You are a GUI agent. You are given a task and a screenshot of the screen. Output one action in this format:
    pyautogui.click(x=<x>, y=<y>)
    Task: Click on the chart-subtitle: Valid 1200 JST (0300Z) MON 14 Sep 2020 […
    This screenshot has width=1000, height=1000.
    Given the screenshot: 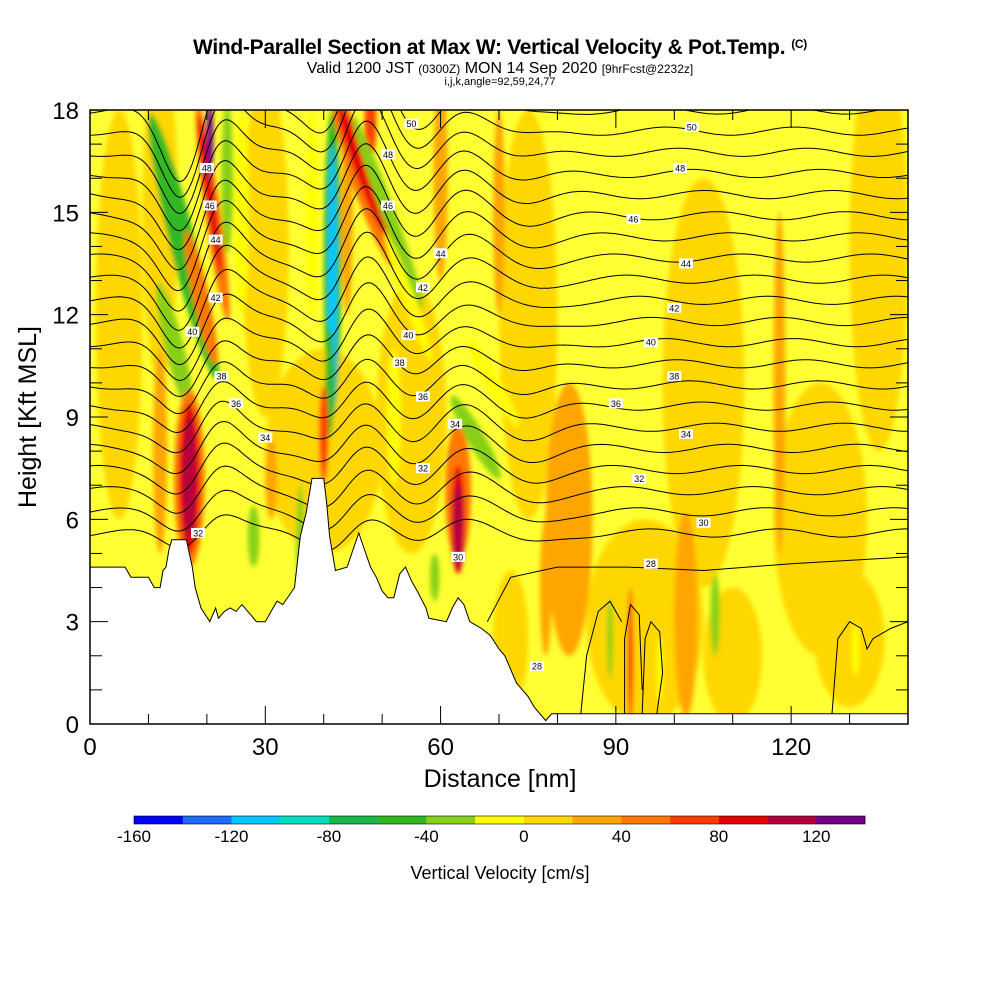 What is the action you would take?
    pyautogui.click(x=500, y=69)
    